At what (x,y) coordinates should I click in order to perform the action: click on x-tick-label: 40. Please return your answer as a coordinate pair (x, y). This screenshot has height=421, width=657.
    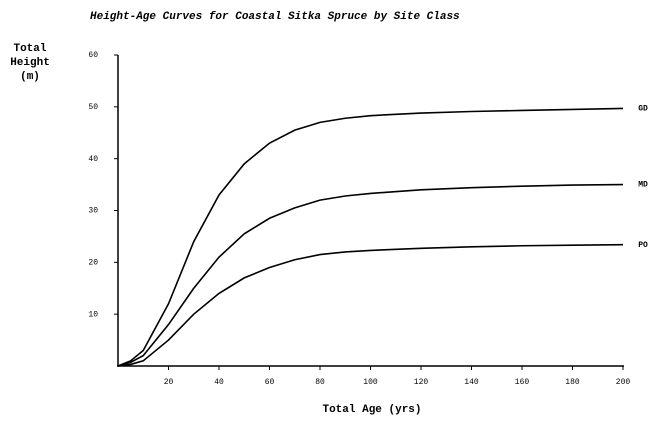
    Looking at the image, I should click on (219, 382).